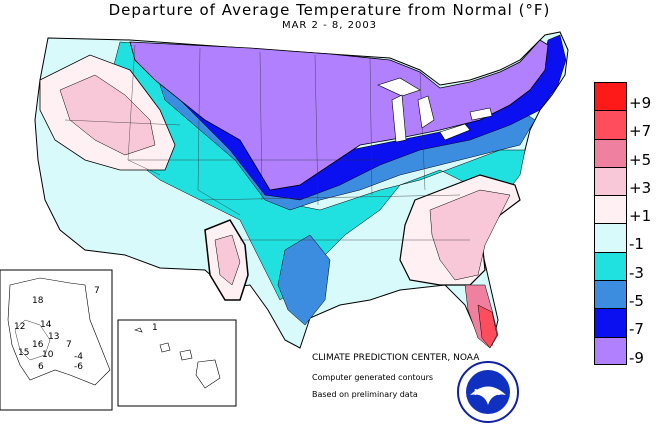 The image size is (659, 435). Describe the element at coordinates (177, 363) in the screenshot. I see `hawaii-inset` at that location.